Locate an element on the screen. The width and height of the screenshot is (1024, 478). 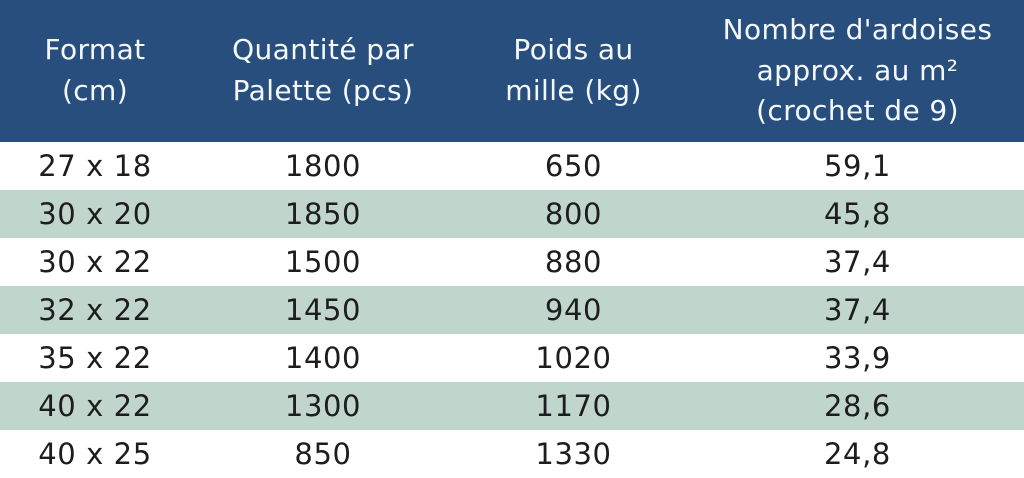
header-line: (cm) is located at coordinates (95, 90).